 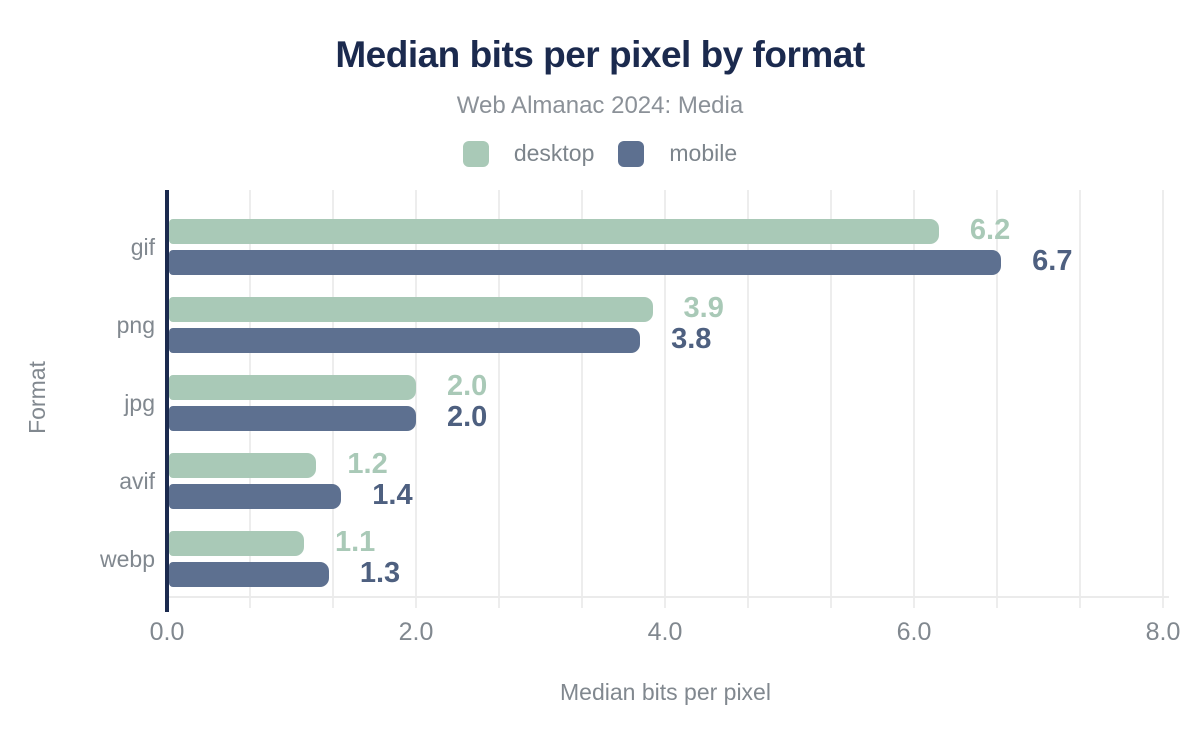 I want to click on legend-label-mobile: mobile, so click(x=703, y=153).